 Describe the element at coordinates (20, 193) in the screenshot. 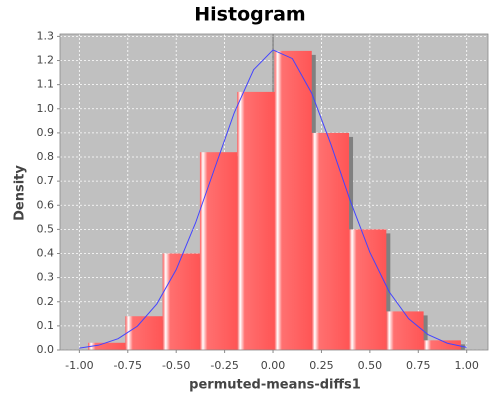

I see `y-axis-label: Density` at that location.